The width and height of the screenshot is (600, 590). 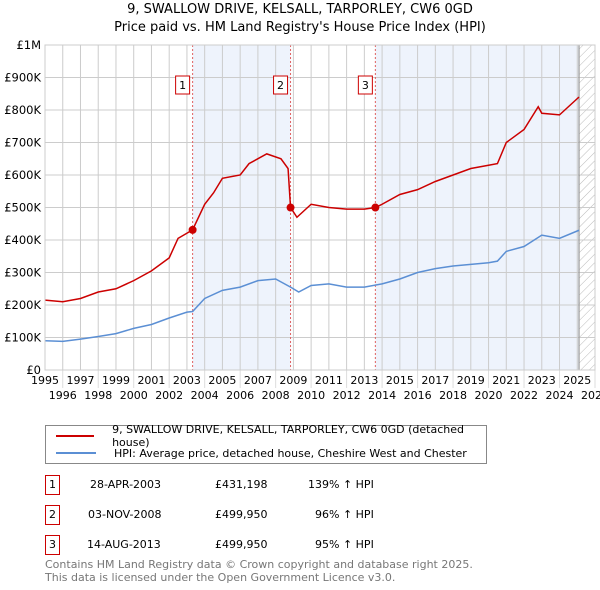 I want to click on sale-label: 1, so click(x=182, y=85).